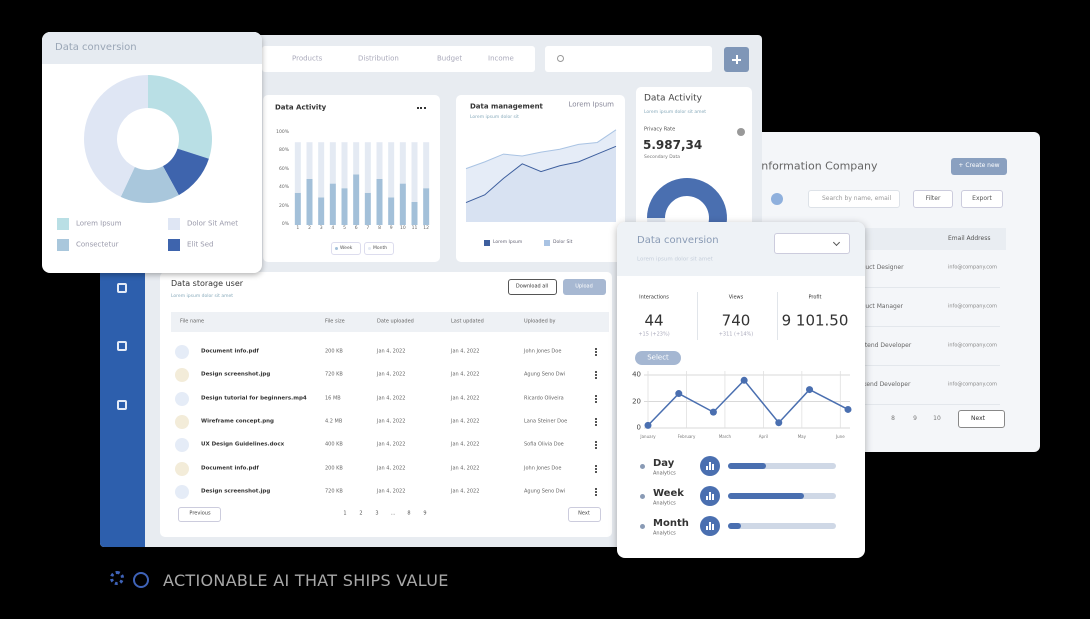 The width and height of the screenshot is (1090, 619). What do you see at coordinates (882, 345) in the screenshot?
I see `role-cell: Frontend Developer` at bounding box center [882, 345].